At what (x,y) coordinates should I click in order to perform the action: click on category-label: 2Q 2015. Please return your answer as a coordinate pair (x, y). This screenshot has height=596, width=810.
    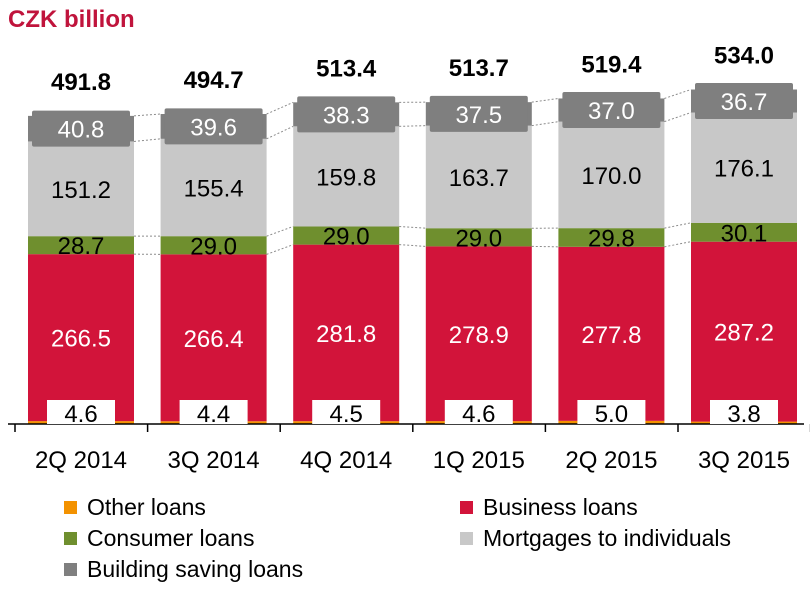
    Looking at the image, I should click on (611, 460).